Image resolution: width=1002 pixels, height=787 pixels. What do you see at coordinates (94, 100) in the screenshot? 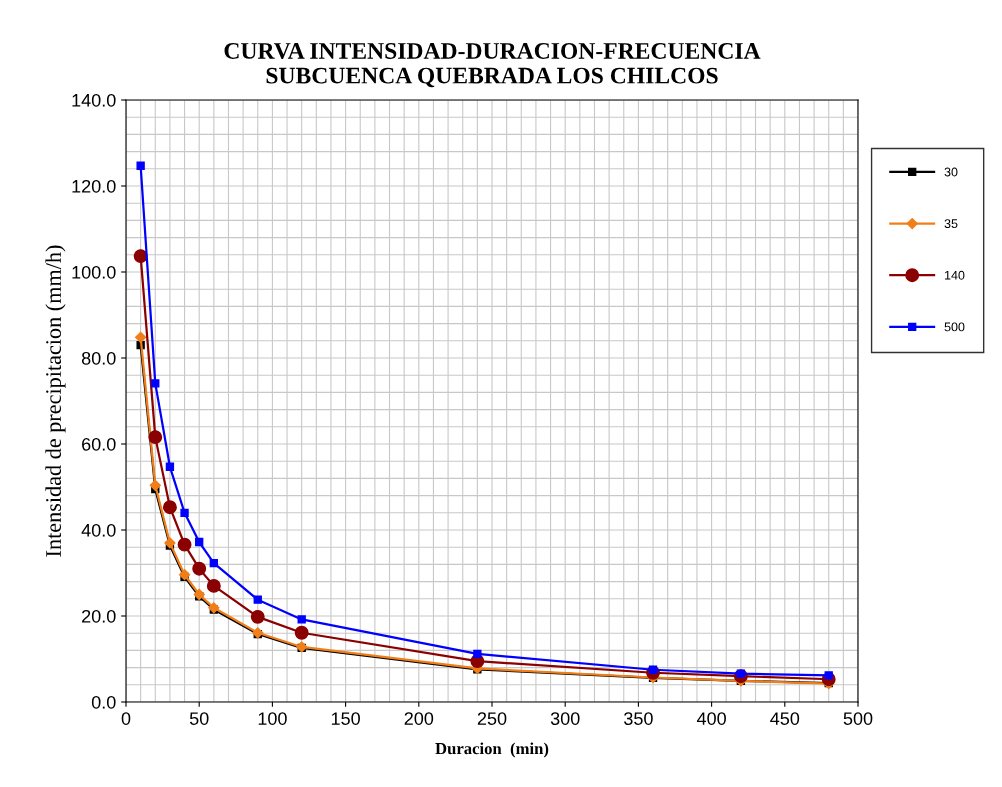
I see `y-tick-label: 140.0` at bounding box center [94, 100].